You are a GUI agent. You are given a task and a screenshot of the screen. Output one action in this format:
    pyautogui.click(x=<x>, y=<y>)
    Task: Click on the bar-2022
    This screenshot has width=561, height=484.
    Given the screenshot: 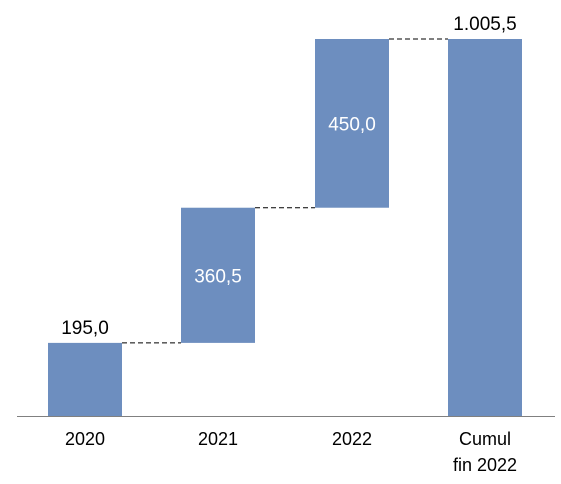 What is the action you would take?
    pyautogui.click(x=352, y=123)
    